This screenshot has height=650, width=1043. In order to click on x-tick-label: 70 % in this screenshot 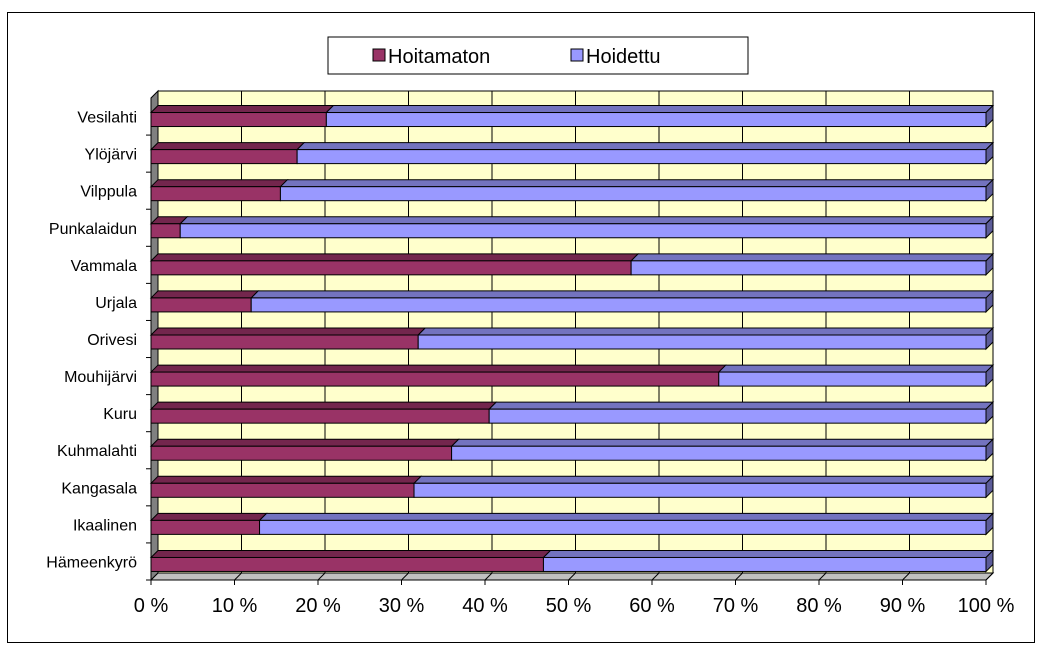, I will do `click(736, 606)`.